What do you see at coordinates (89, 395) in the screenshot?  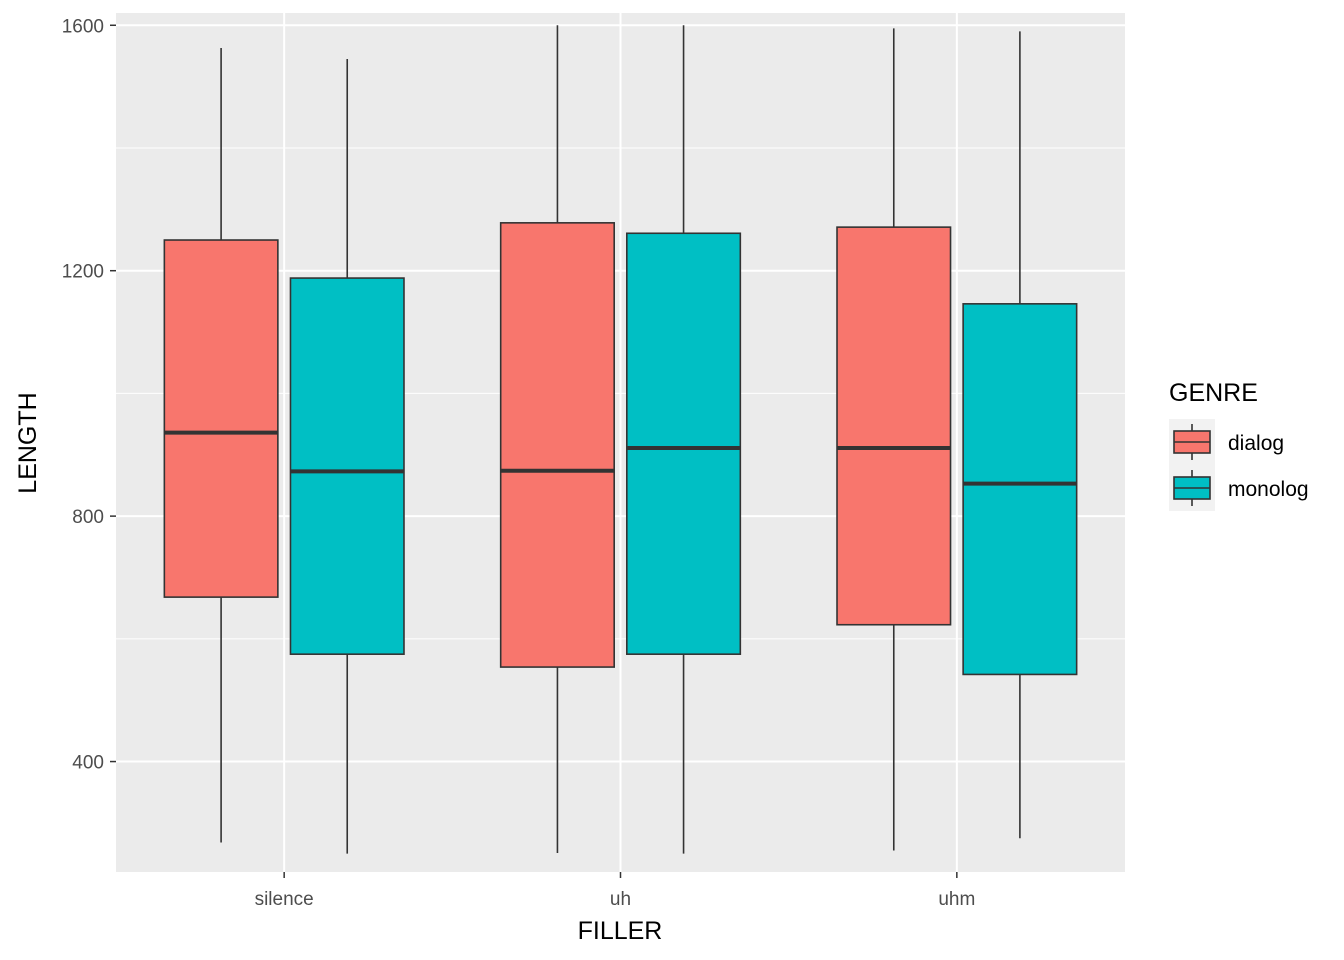 I see `y-axis: 400 800 1200 1600` at bounding box center [89, 395].